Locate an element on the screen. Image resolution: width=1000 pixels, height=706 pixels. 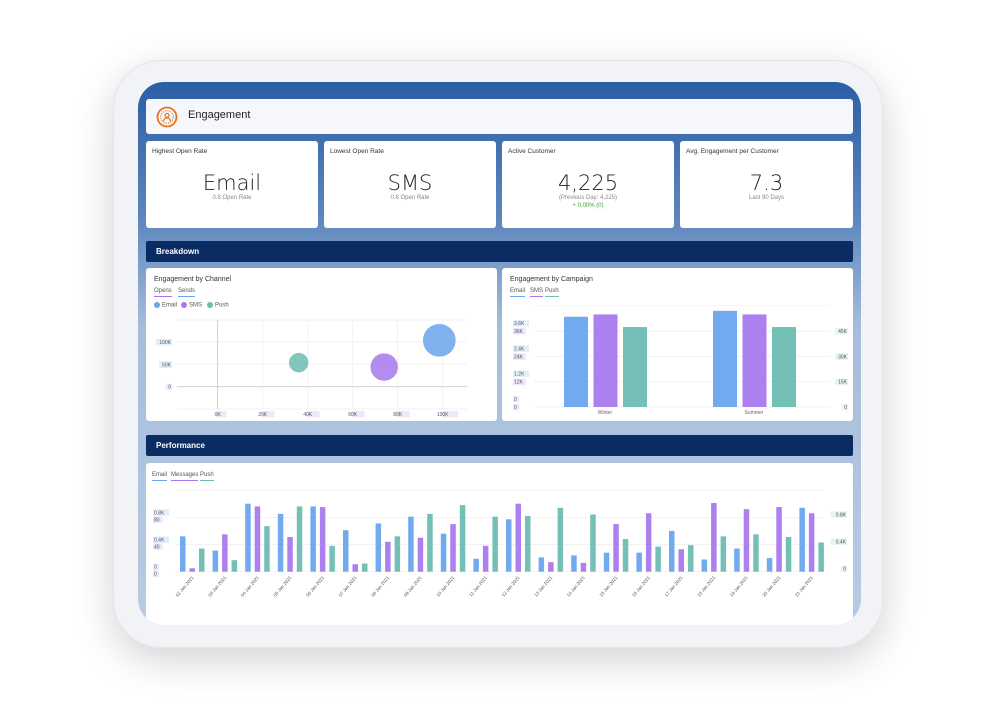
y-tick-email: 2.4K is located at coordinates (519, 349).